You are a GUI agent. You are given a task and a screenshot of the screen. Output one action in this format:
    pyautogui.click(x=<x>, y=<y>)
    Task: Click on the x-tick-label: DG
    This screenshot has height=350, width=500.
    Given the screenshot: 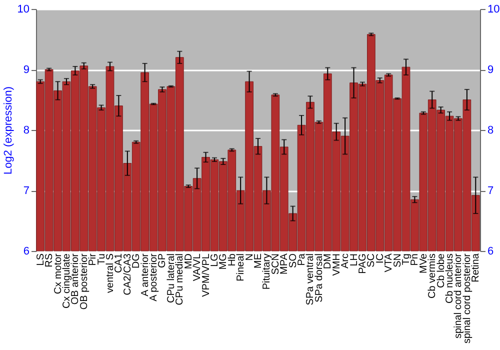 What is the action you would take?
    pyautogui.click(x=136, y=260)
    